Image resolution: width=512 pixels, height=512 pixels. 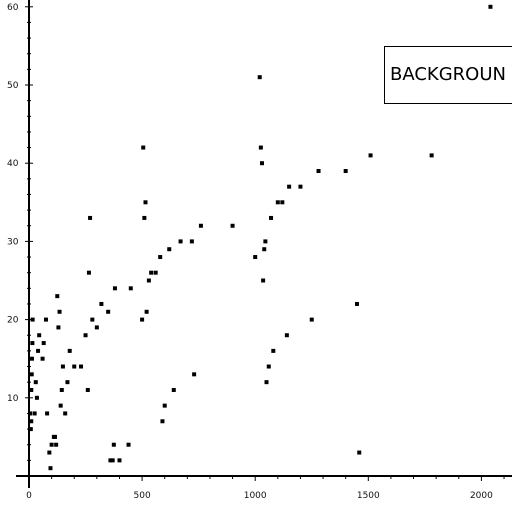 What do you see at coordinates (29, 496) in the screenshot?
I see `x-tick-label: 0` at bounding box center [29, 496].